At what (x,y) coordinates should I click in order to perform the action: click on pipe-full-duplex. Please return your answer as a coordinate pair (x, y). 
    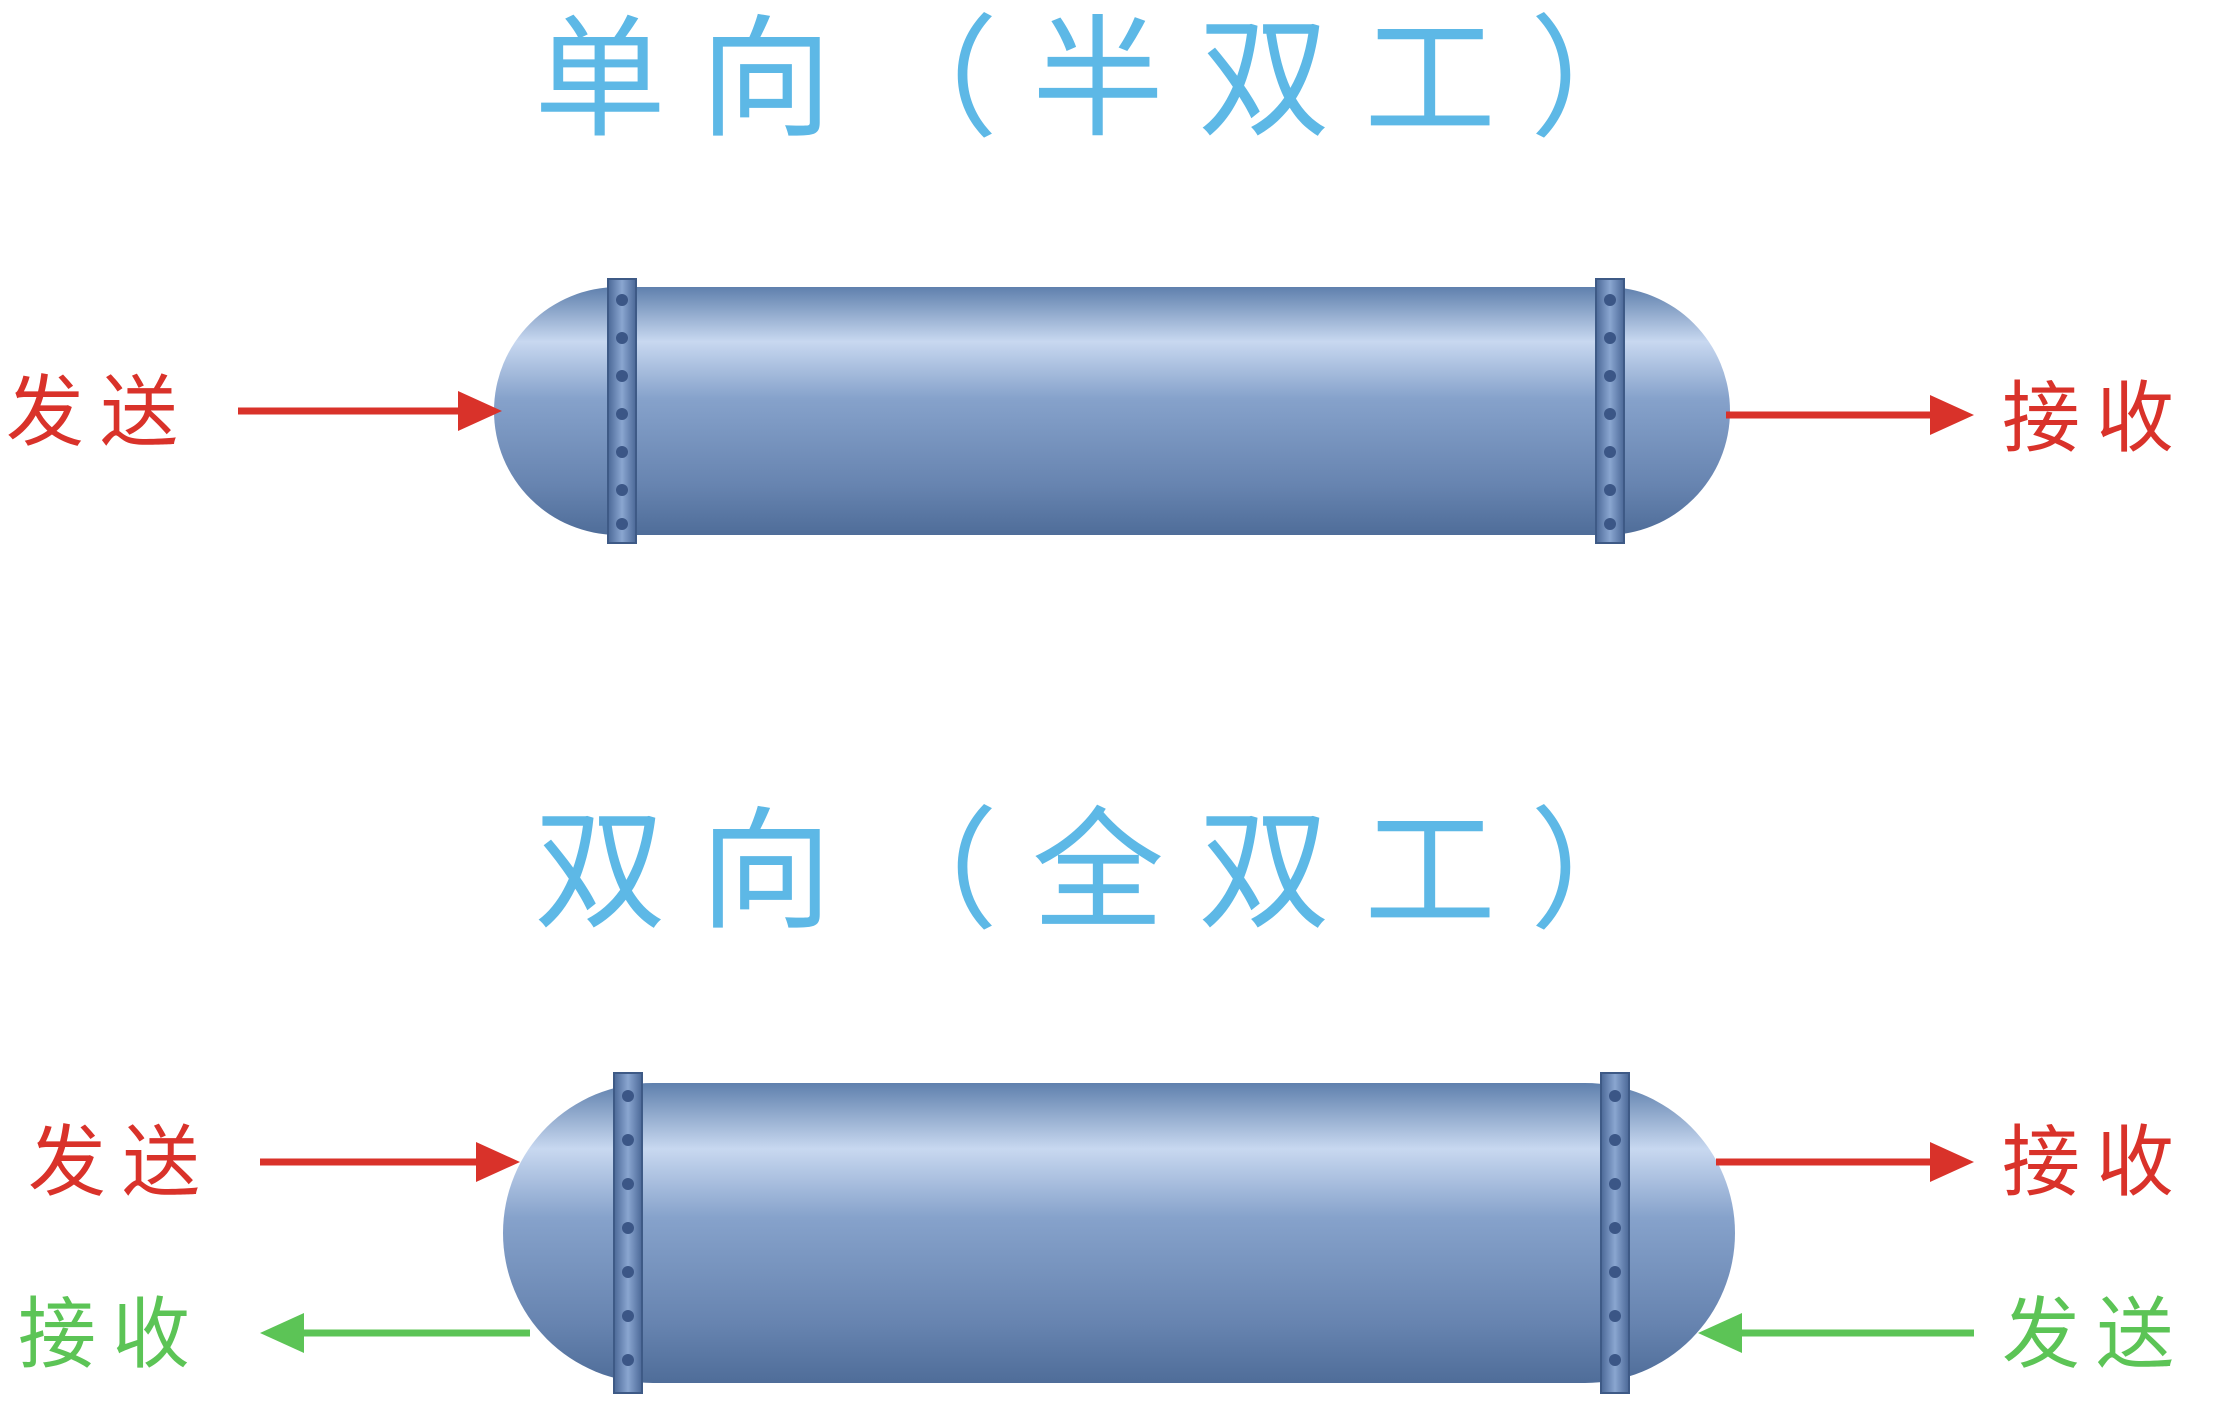
    Looking at the image, I should click on (1119, 1233).